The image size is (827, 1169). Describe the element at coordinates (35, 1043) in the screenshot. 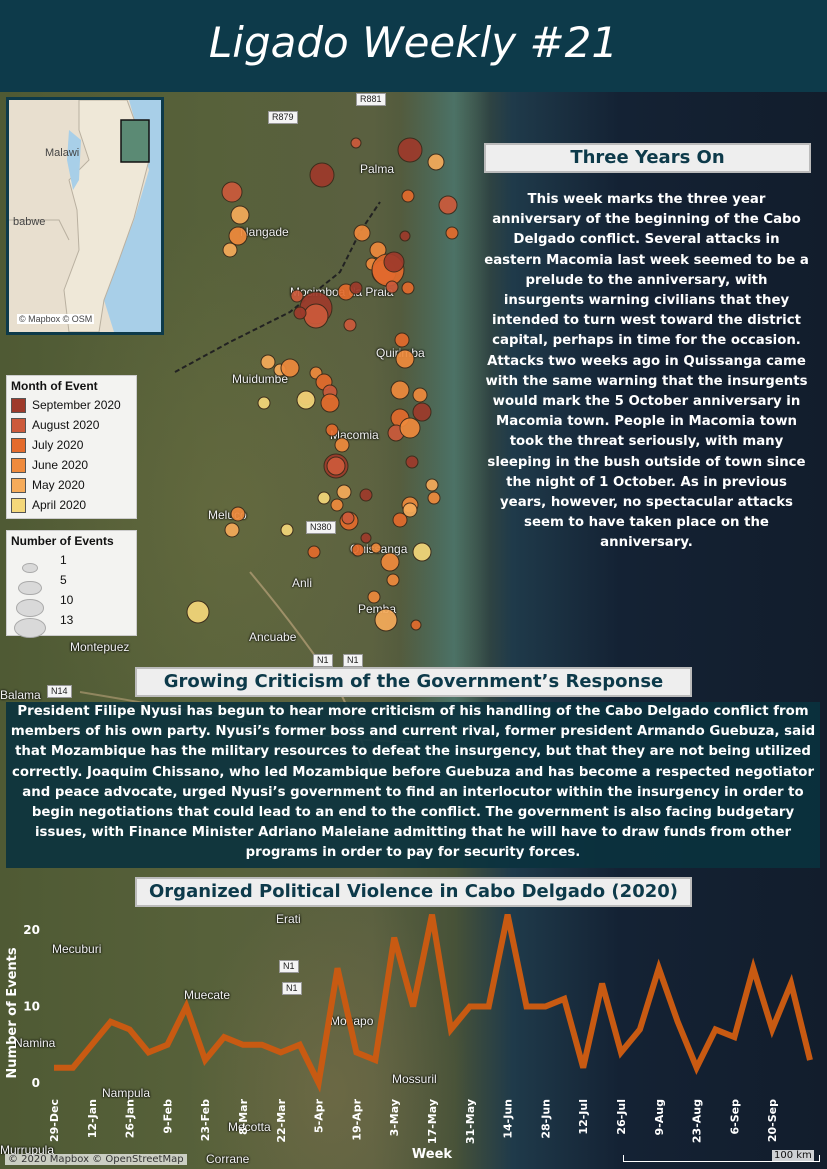

I see `place-label: Namina` at that location.